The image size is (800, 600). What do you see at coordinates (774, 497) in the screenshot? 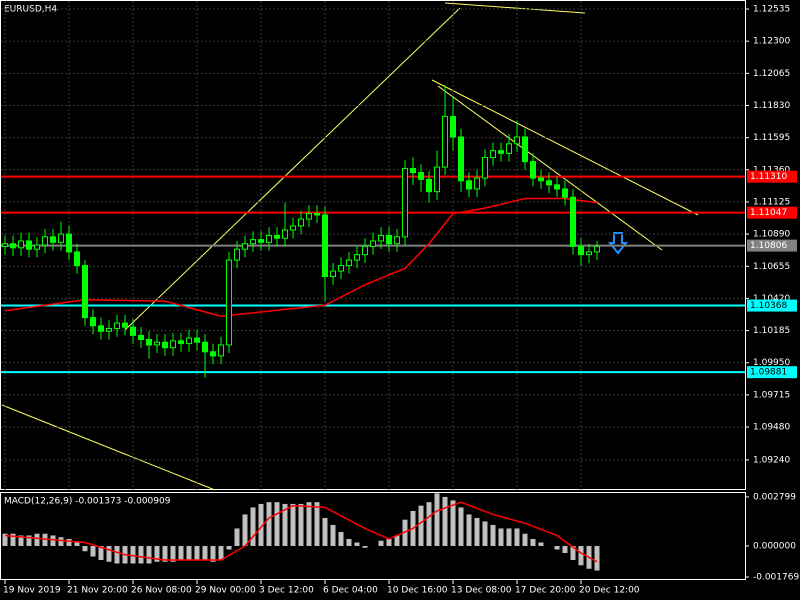
I see `y-tick-label: 0.002799` at bounding box center [774, 497].